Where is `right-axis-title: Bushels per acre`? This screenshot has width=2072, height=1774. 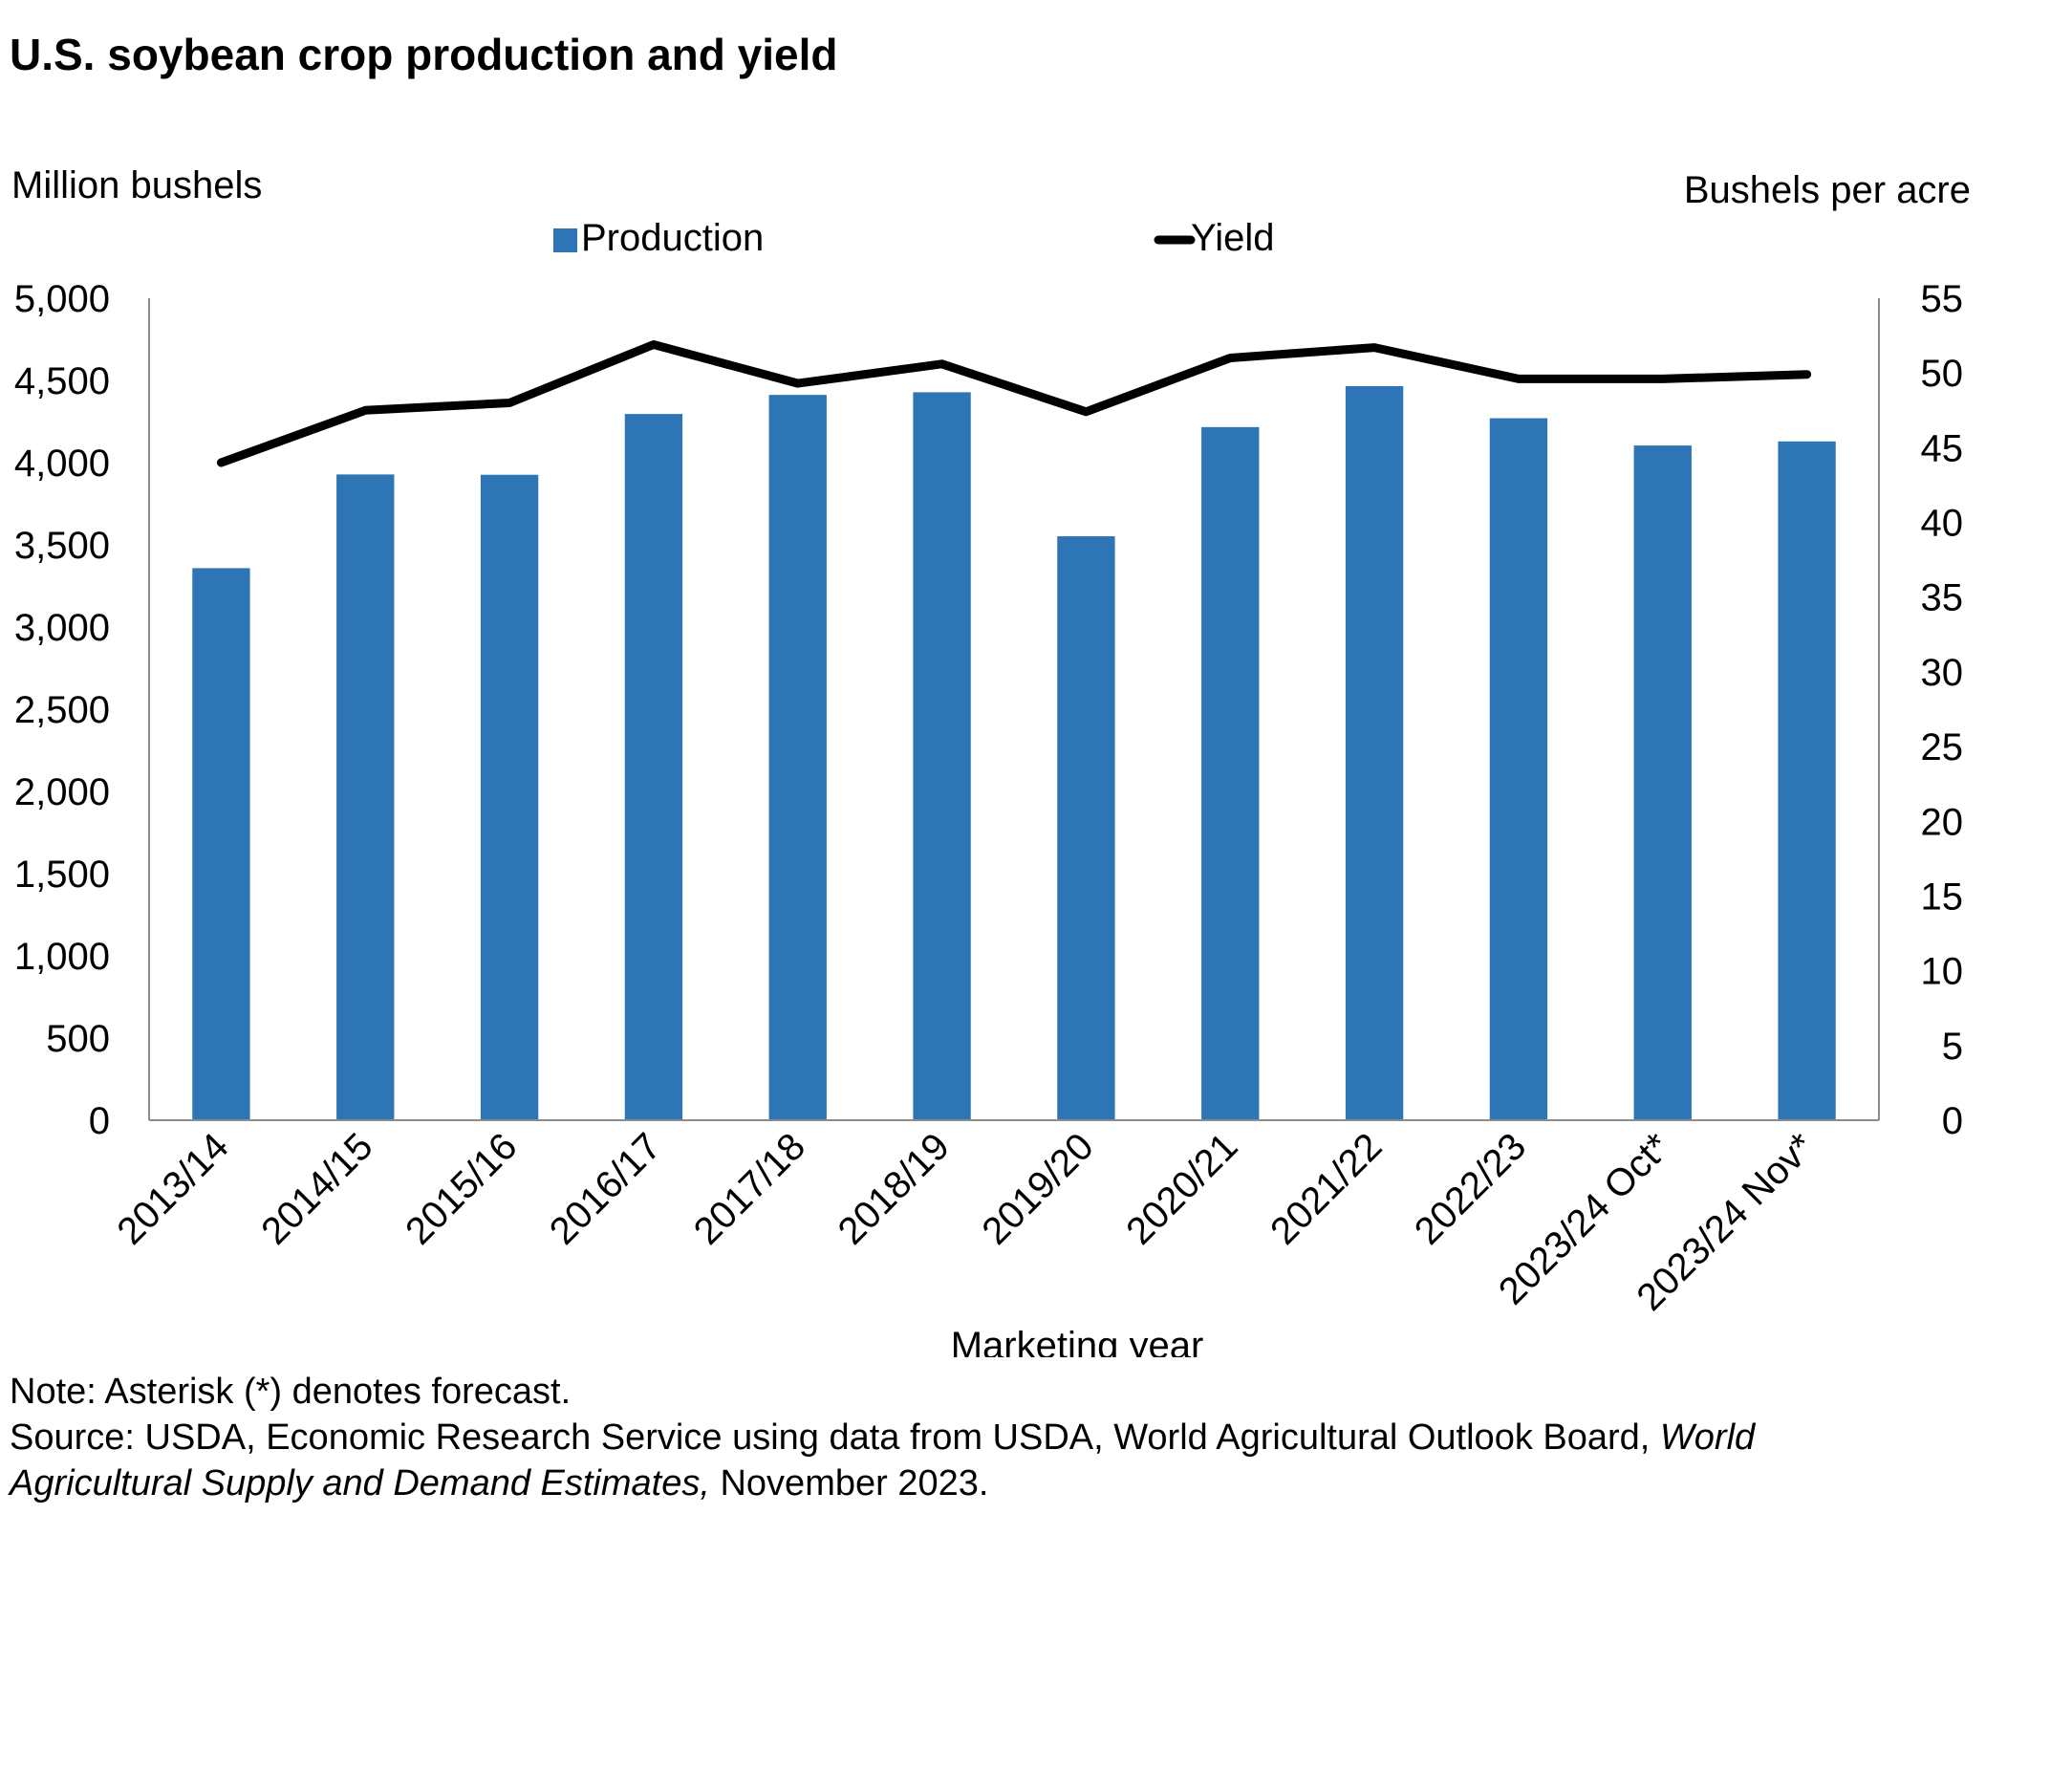
right-axis-title: Bushels per acre is located at coordinates (1827, 190).